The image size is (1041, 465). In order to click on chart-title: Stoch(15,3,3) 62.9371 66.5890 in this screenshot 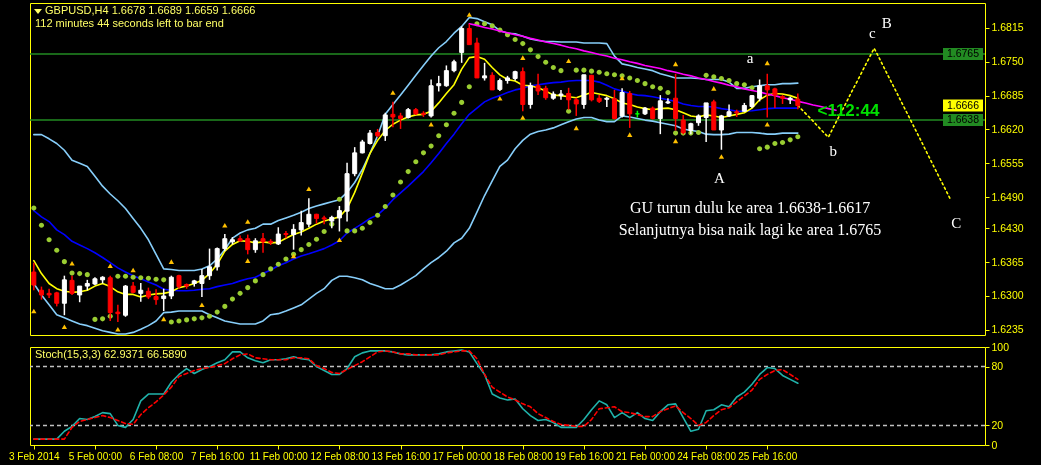, I will do `click(111, 354)`.